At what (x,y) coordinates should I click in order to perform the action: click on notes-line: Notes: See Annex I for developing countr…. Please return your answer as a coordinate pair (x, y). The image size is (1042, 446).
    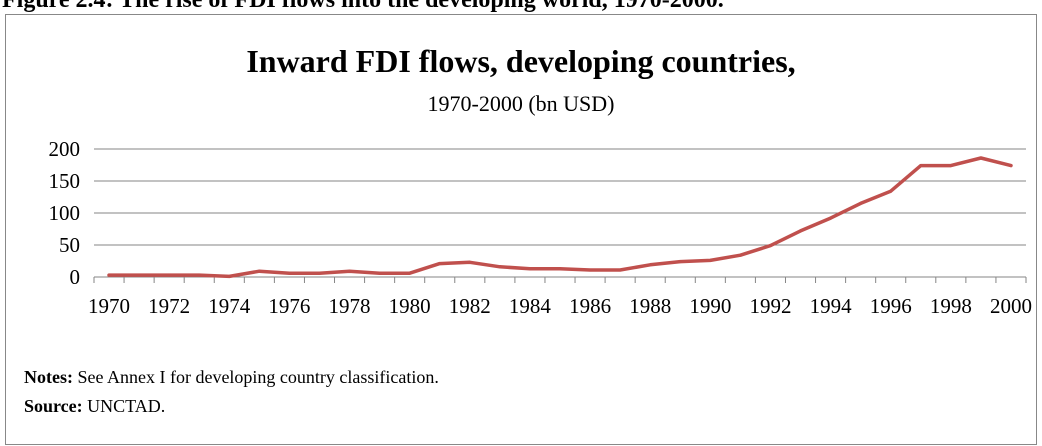
    Looking at the image, I should click on (231, 377).